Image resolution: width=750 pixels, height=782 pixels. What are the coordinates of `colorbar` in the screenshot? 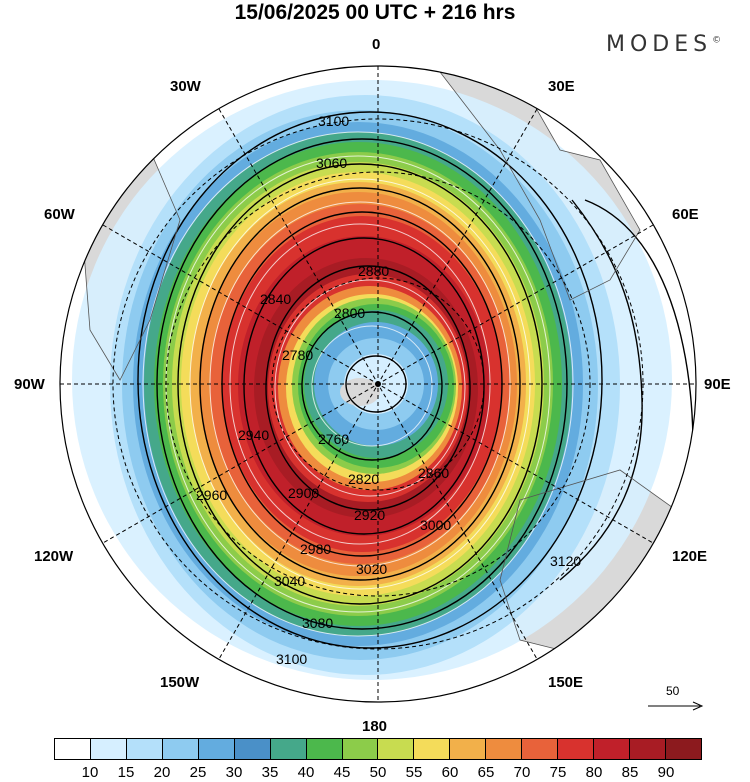 It's located at (378, 749).